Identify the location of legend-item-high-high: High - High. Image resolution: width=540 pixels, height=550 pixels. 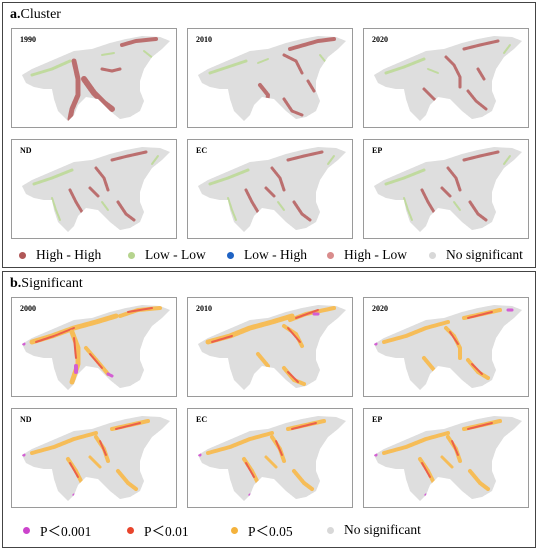
(60, 255).